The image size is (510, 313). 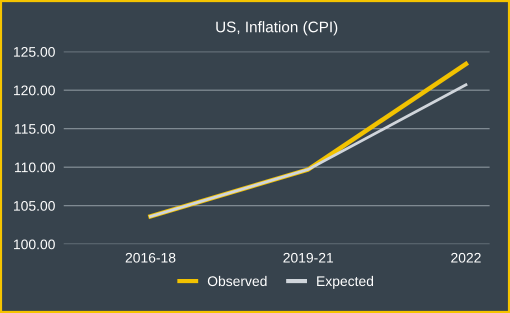 I want to click on x-tick-label: 2016-18, so click(x=151, y=257).